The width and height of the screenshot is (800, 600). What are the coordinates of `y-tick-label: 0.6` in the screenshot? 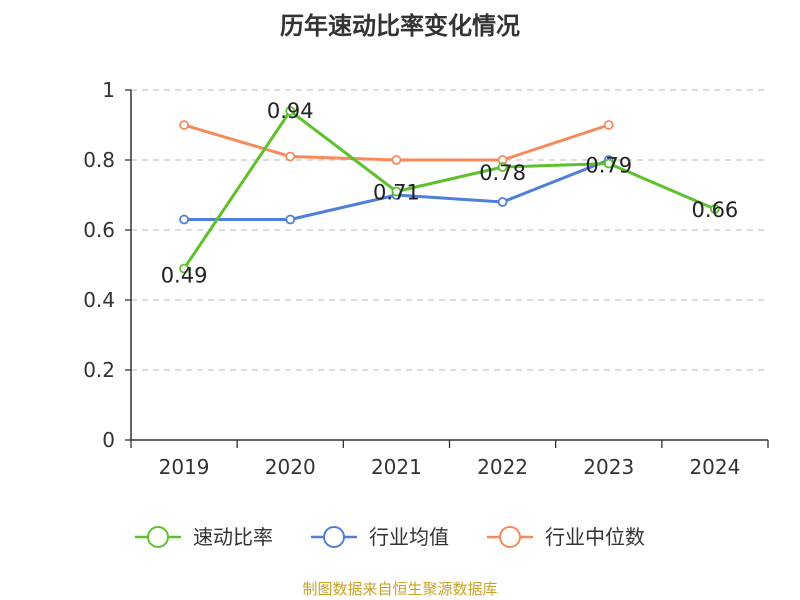 It's located at (99, 230).